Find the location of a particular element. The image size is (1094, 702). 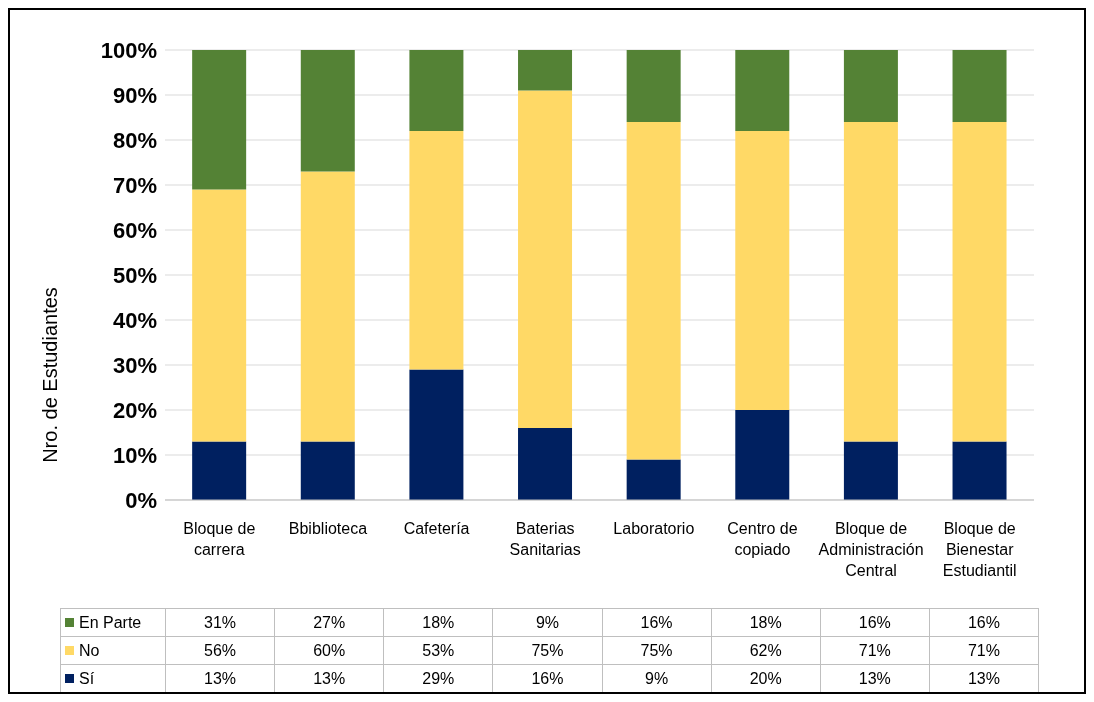

x-tick-label: Bloque de Administración Central is located at coordinates (871, 549).